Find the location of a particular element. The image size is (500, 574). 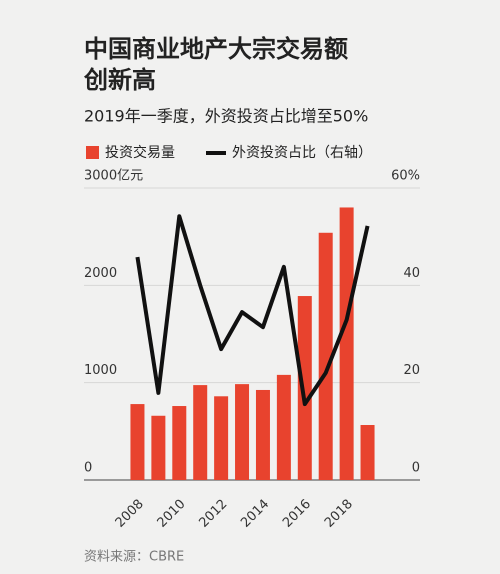

legend-label: 投资交易量 is located at coordinates (140, 152).